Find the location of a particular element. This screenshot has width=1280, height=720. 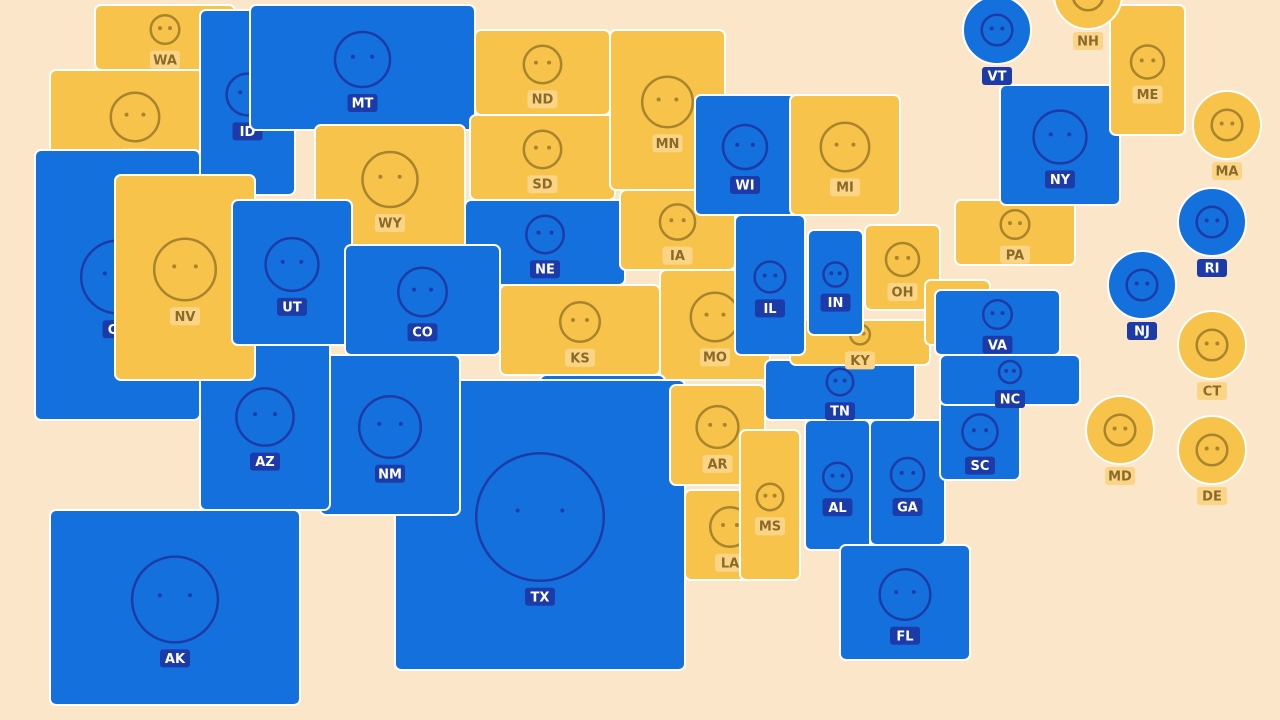

state-label: OH is located at coordinates (903, 293).